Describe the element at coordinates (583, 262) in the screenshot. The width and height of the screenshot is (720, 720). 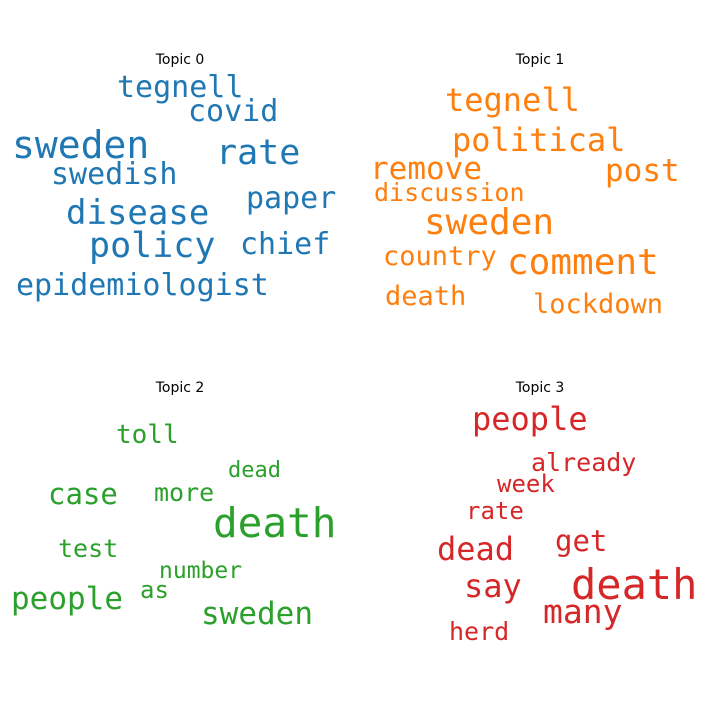
I see `topic-1-word: comment` at that location.